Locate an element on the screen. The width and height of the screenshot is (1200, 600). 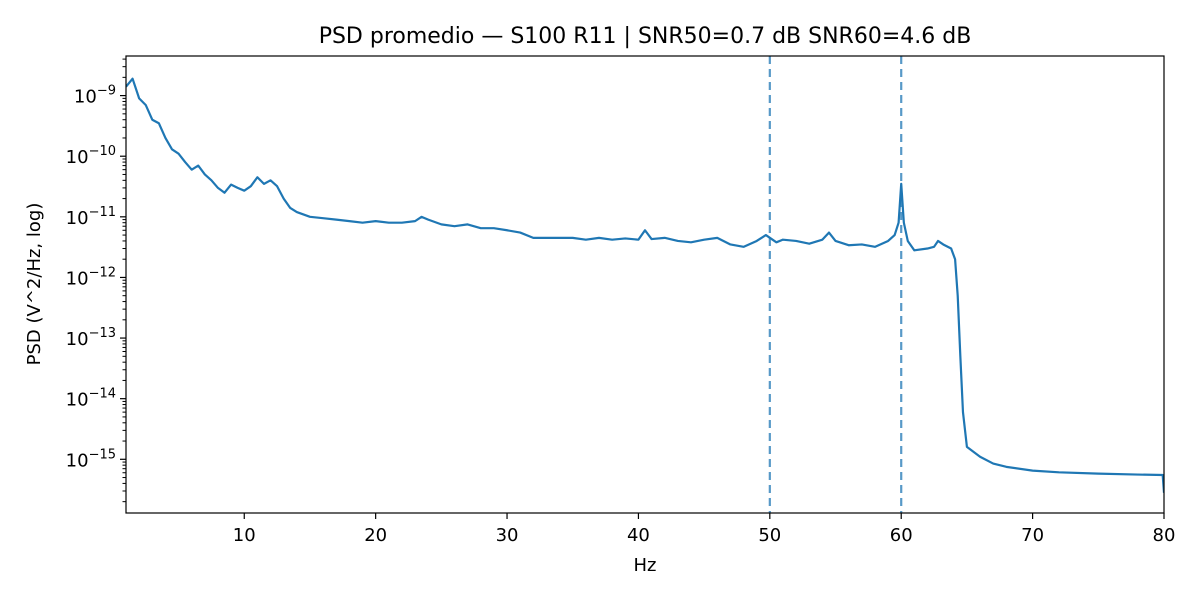
x-tick-label: 20 is located at coordinates (375, 535).